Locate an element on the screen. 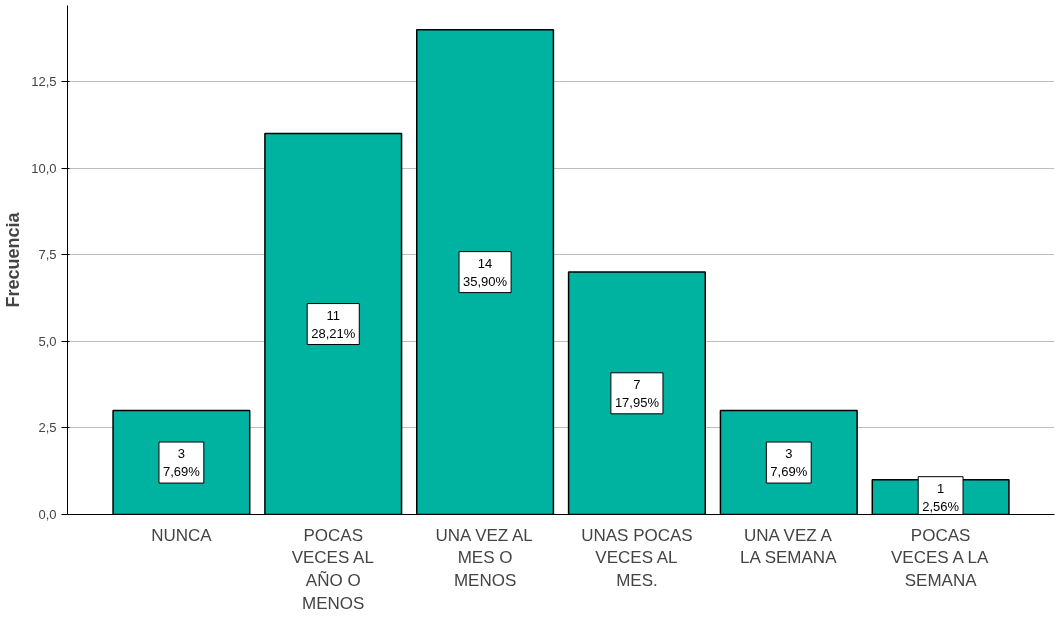 This screenshot has height=624, width=1059. y-tick-label: 7,5 is located at coordinates (47, 255).